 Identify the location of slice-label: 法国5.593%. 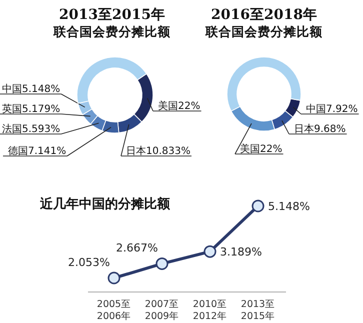
(31, 129).